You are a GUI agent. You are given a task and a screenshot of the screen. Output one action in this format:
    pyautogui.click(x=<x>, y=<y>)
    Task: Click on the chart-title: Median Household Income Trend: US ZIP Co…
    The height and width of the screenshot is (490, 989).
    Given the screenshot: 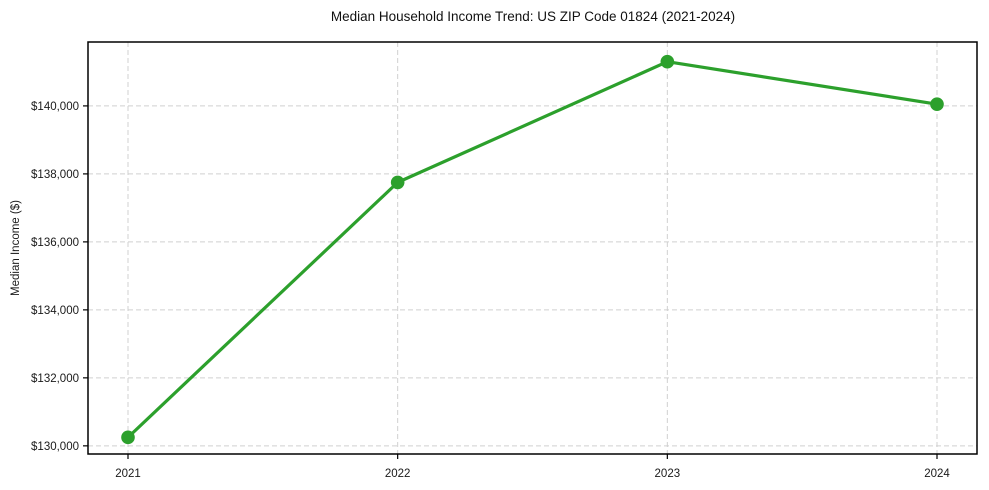 What is the action you would take?
    pyautogui.click(x=533, y=16)
    